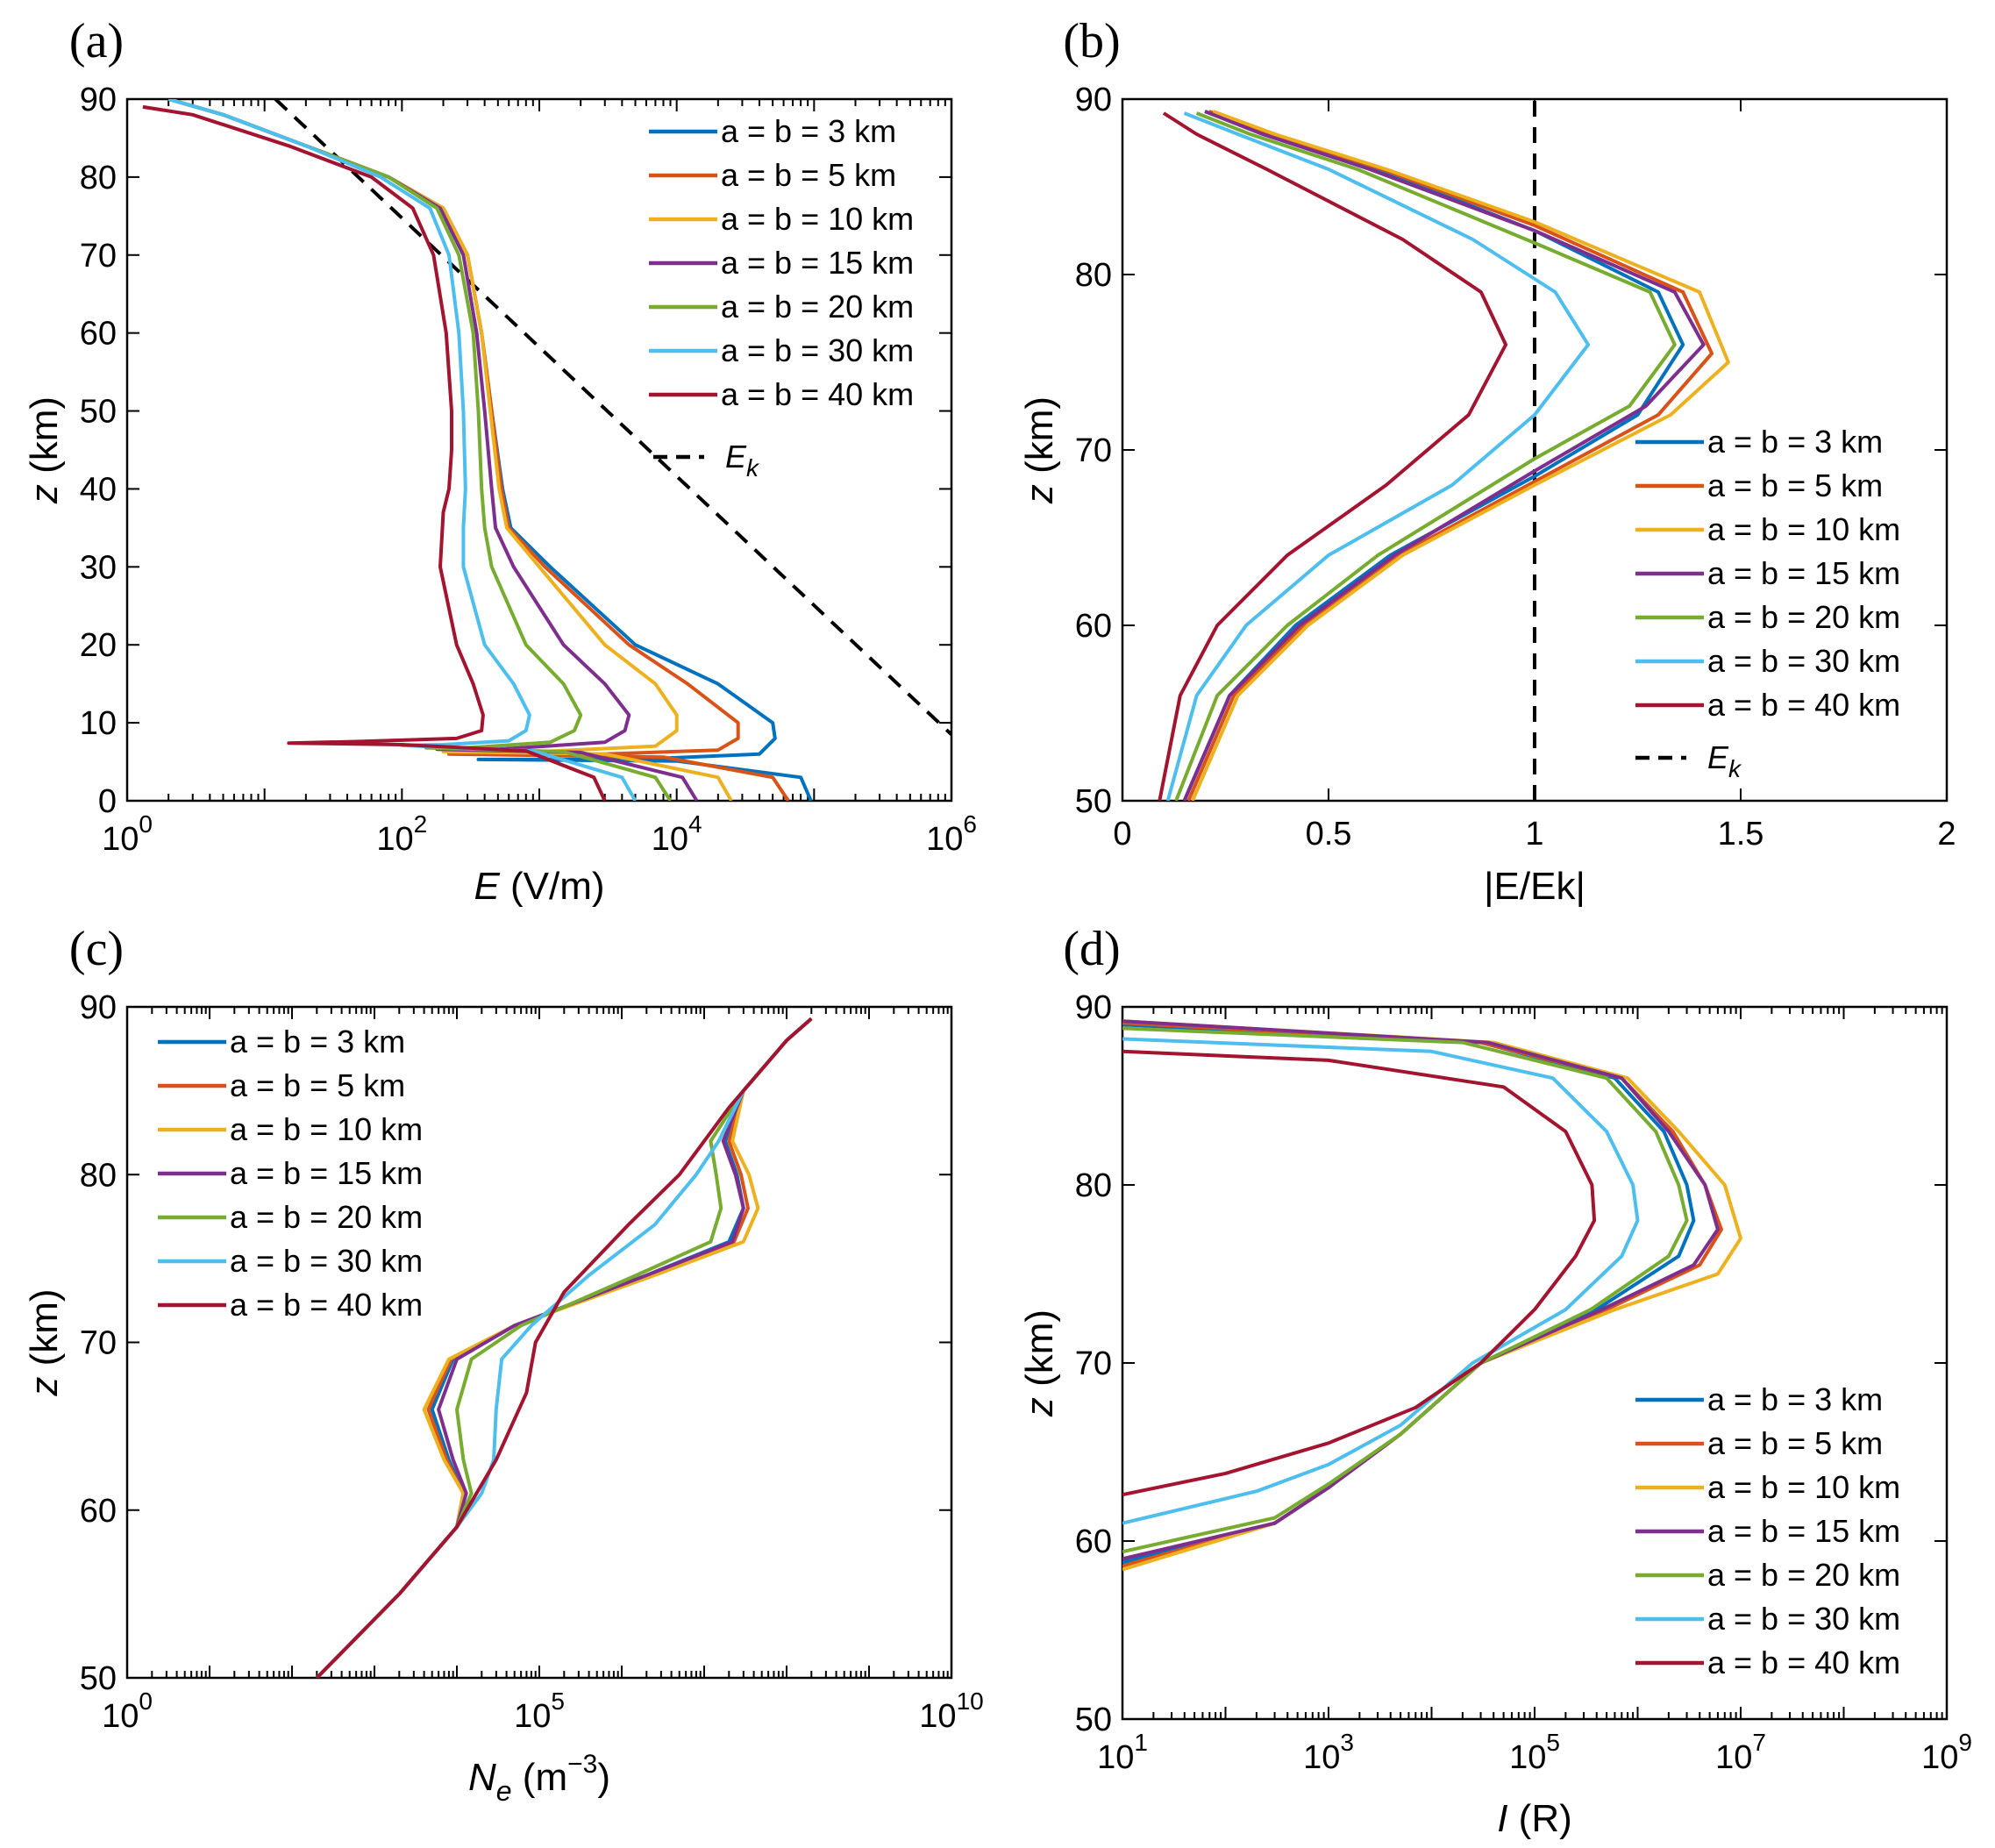 This screenshot has width=1995, height=1848. What do you see at coordinates (98, 723) in the screenshot?
I see `y-tick-label: 10` at bounding box center [98, 723].